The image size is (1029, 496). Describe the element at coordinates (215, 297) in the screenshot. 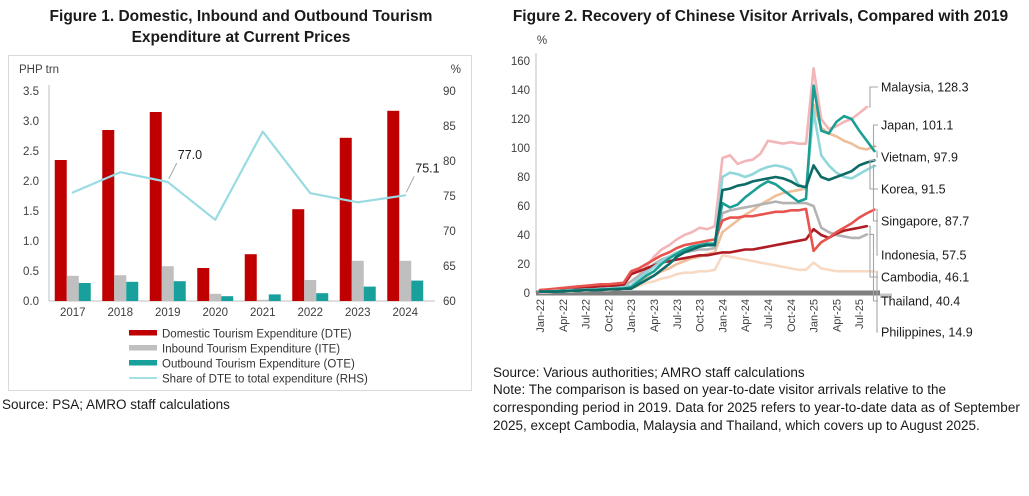

I see `bar-ite-2020` at that location.